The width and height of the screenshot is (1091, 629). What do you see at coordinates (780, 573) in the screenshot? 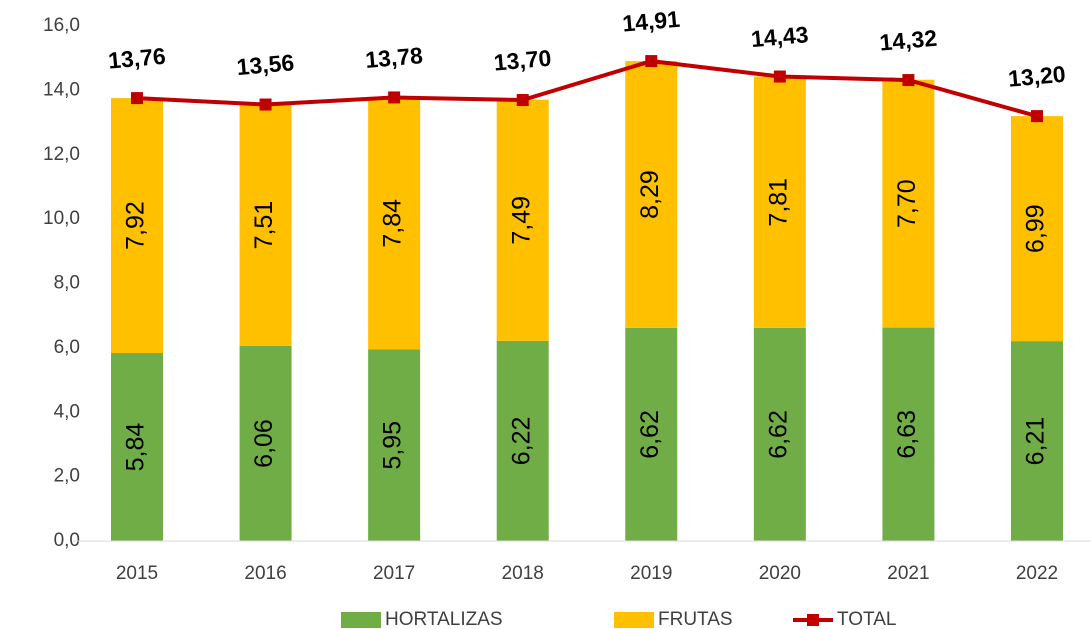
I see `x-tick-label: 2020` at bounding box center [780, 573].